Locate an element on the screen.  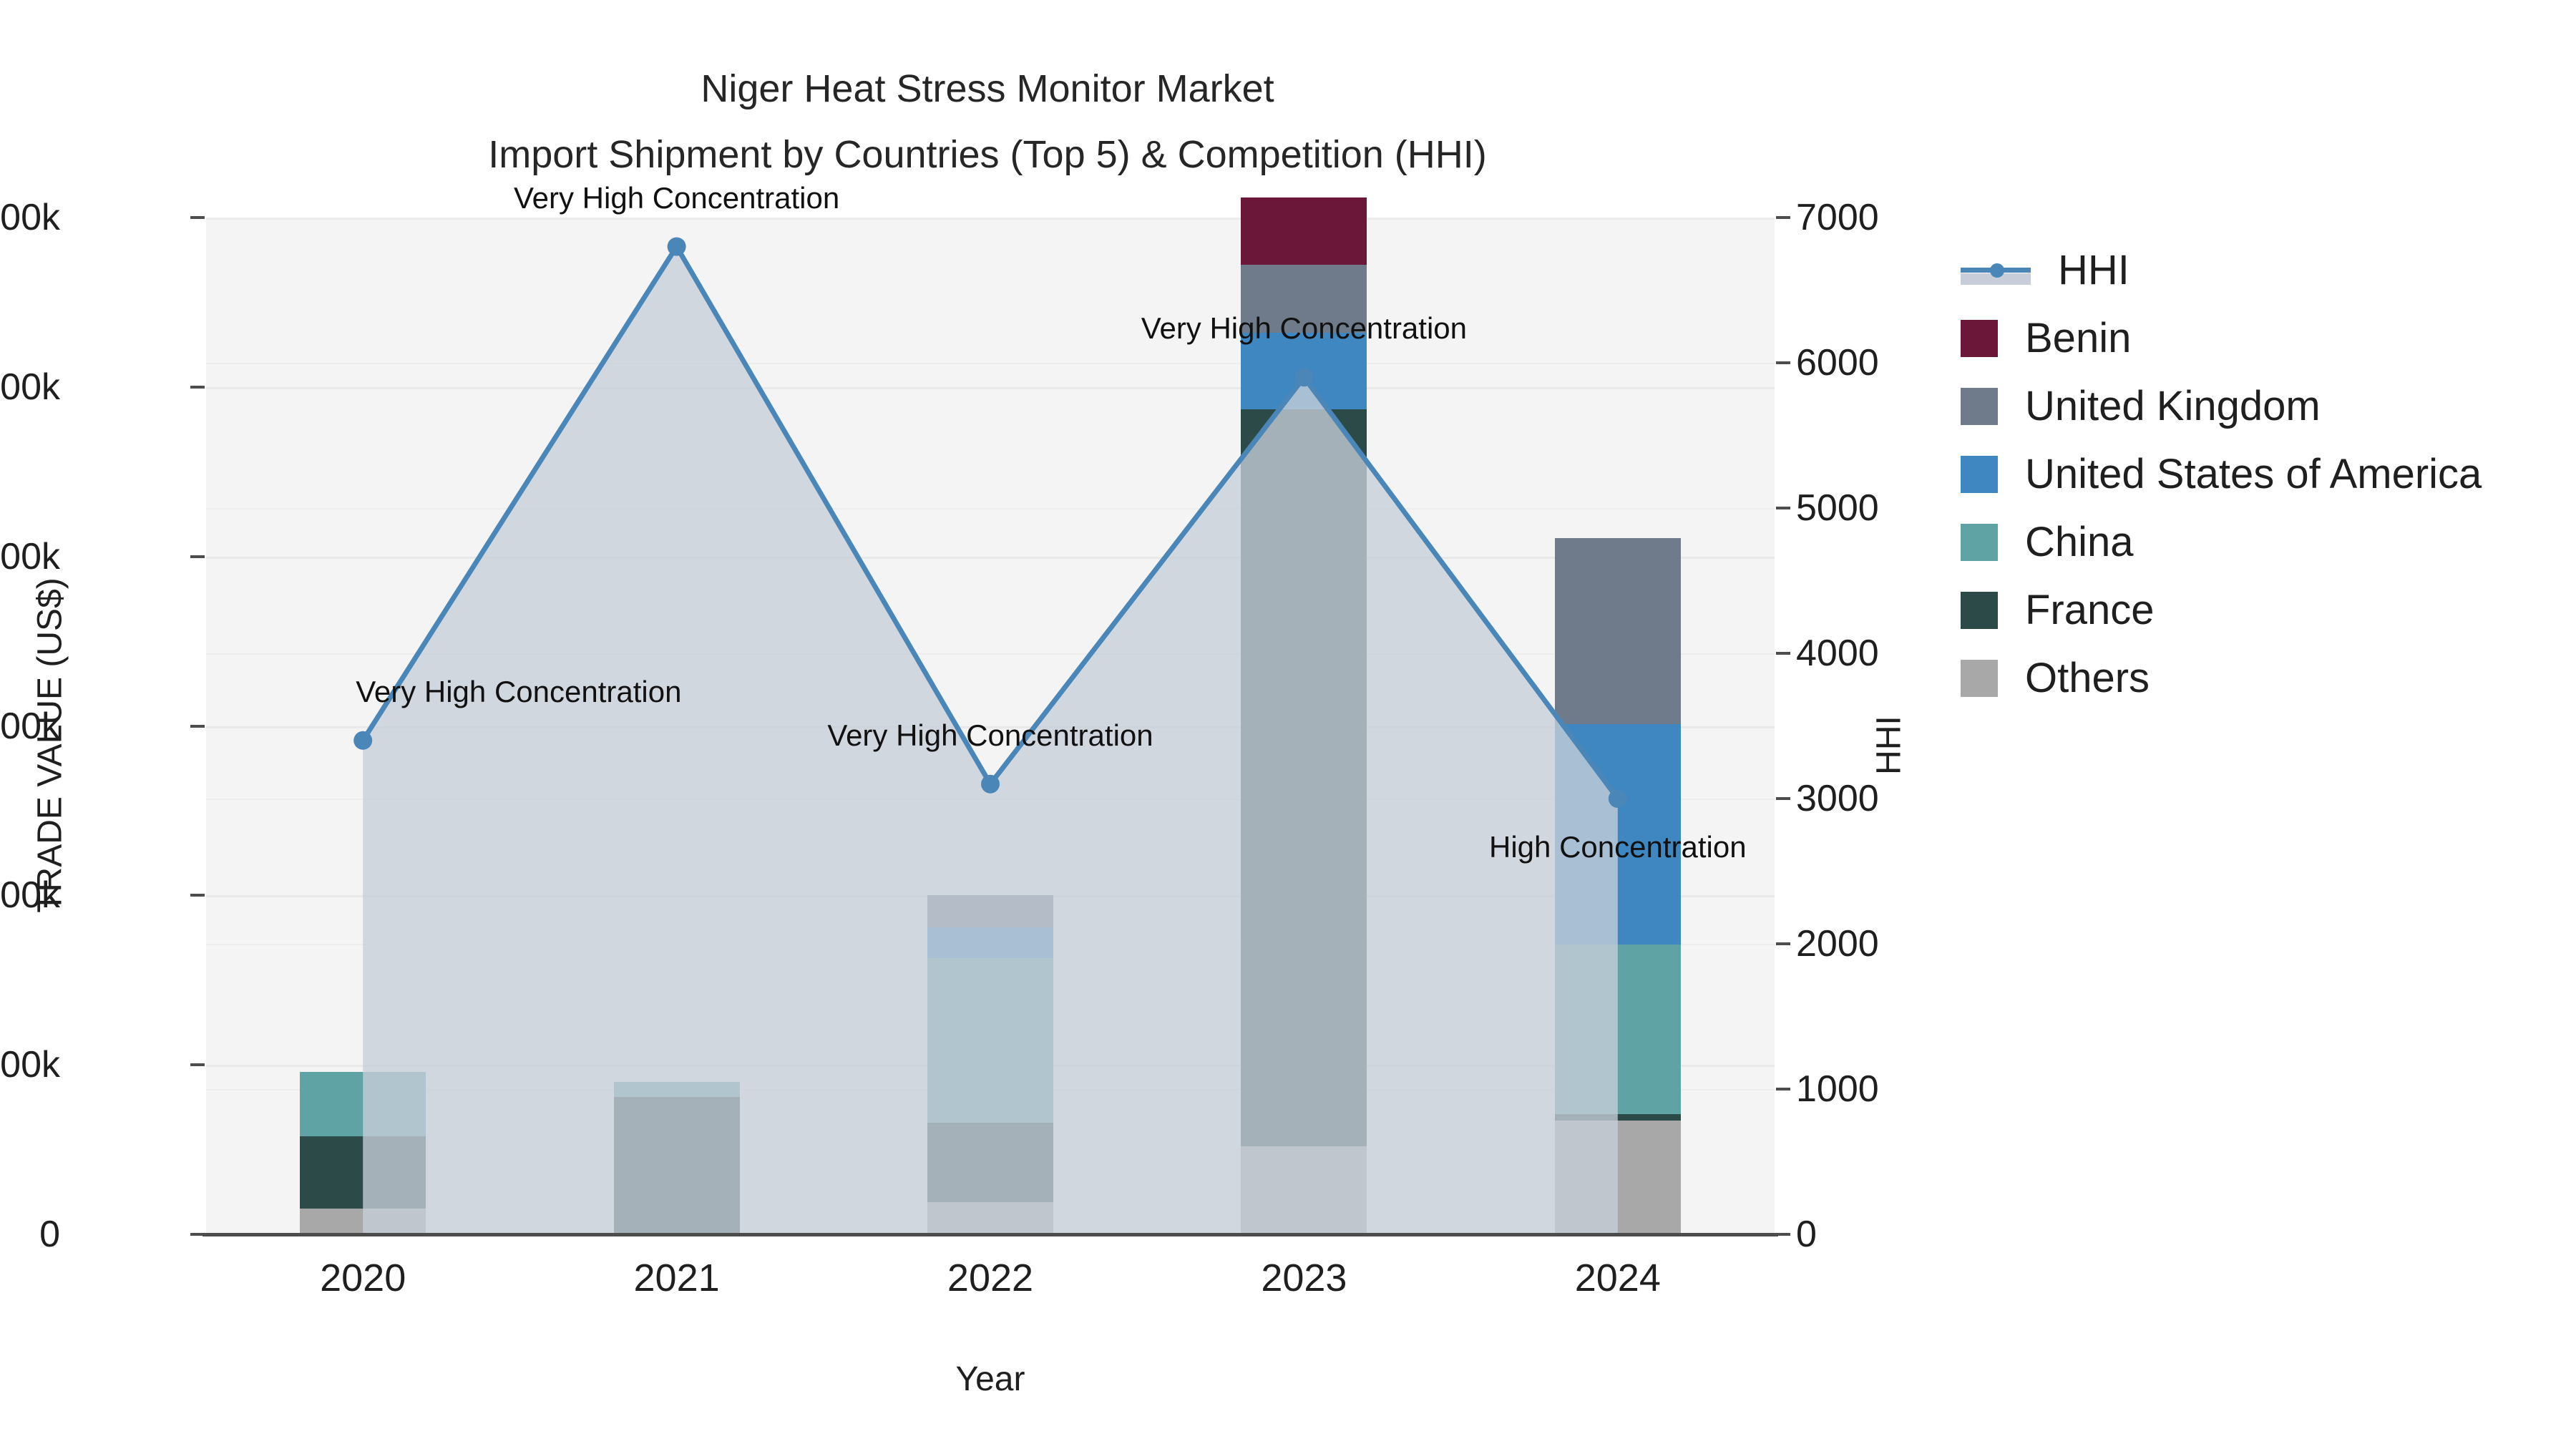
y-axis-right-tick-label: 4000 is located at coordinates (1837, 653).